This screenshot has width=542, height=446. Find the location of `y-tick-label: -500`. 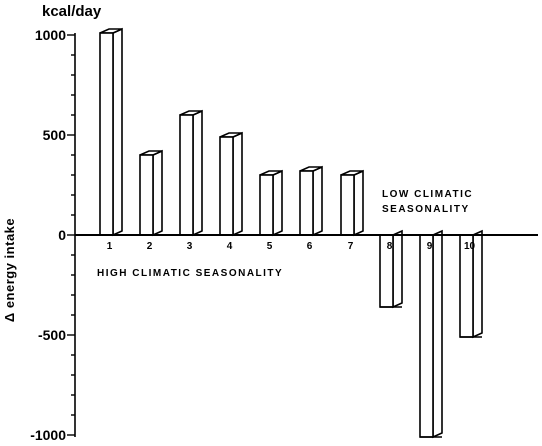

y-tick-label: -500 is located at coordinates (52, 335).